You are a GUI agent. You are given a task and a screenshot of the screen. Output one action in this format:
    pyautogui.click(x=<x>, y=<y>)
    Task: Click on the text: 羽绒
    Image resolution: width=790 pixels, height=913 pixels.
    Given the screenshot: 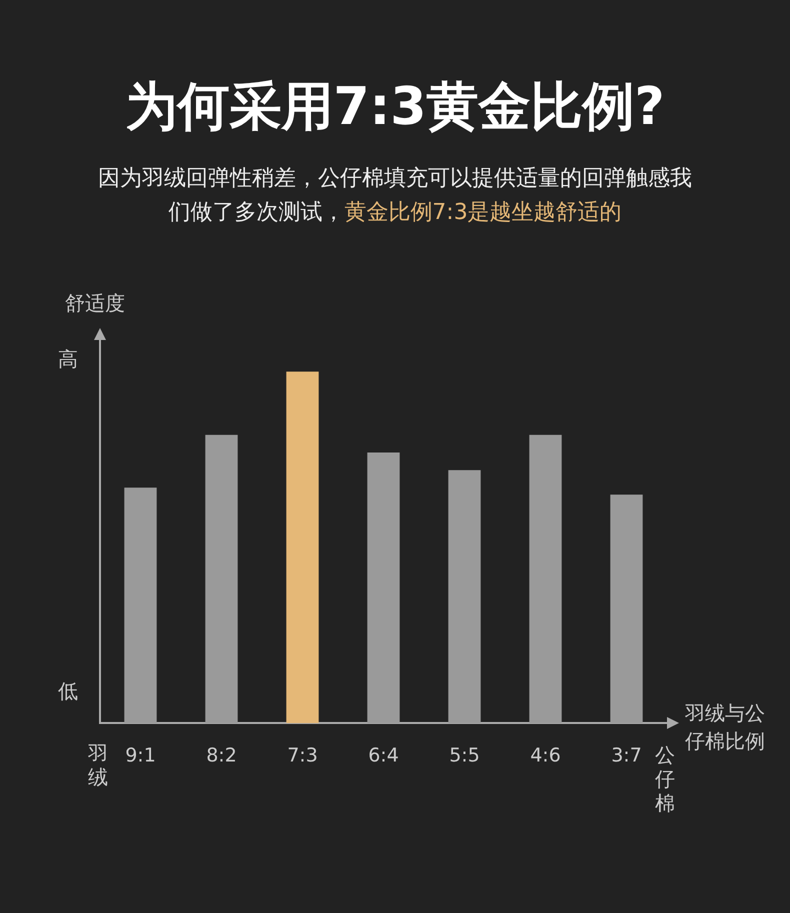 What is the action you would take?
    pyautogui.click(x=98, y=765)
    